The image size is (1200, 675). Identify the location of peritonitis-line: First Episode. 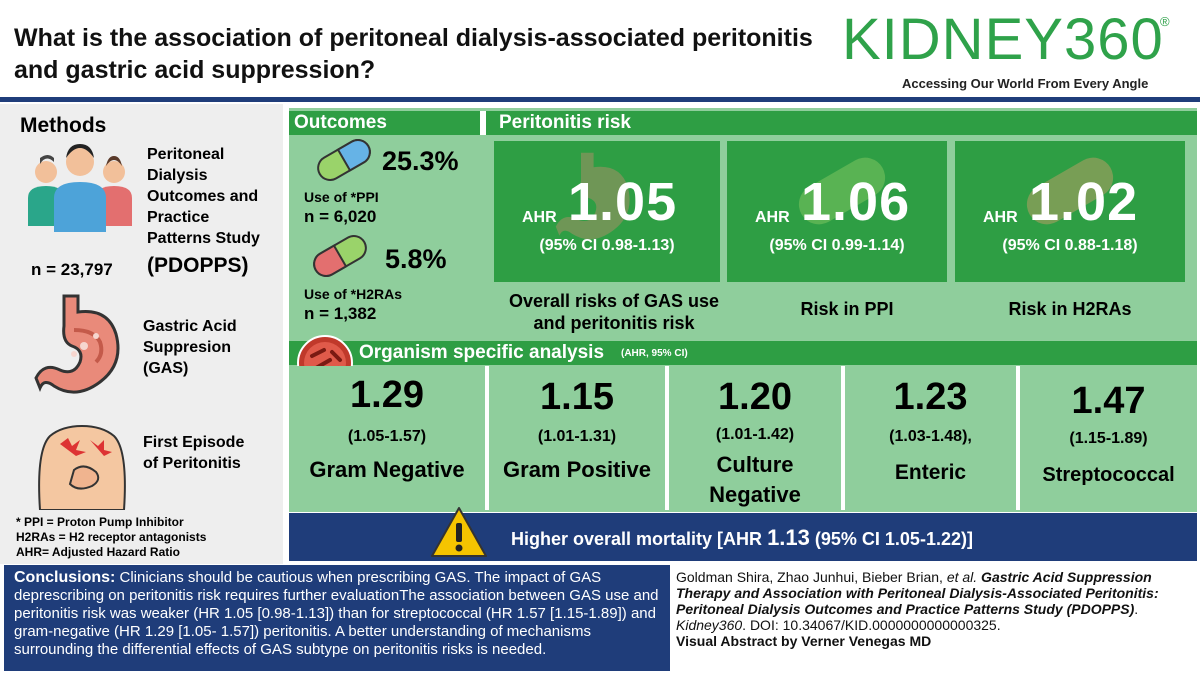
(194, 442).